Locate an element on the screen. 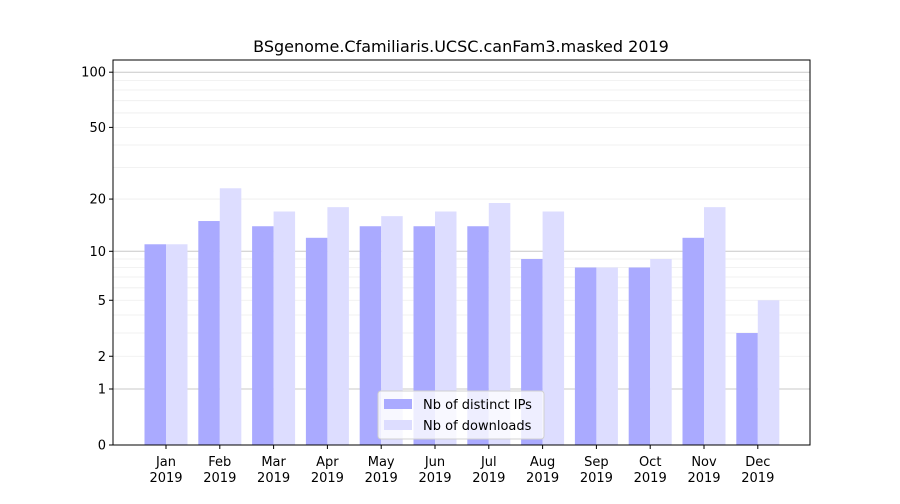  x-tick-label: Sep 2019 is located at coordinates (596, 470).